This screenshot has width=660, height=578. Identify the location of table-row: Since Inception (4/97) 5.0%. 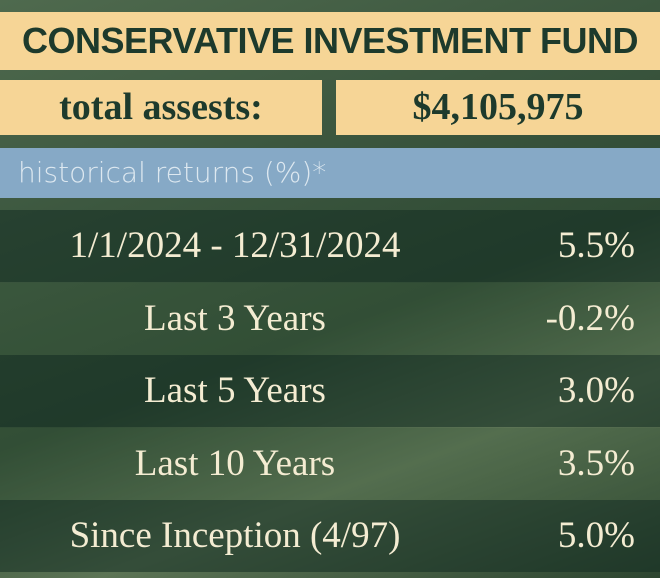
(330, 536).